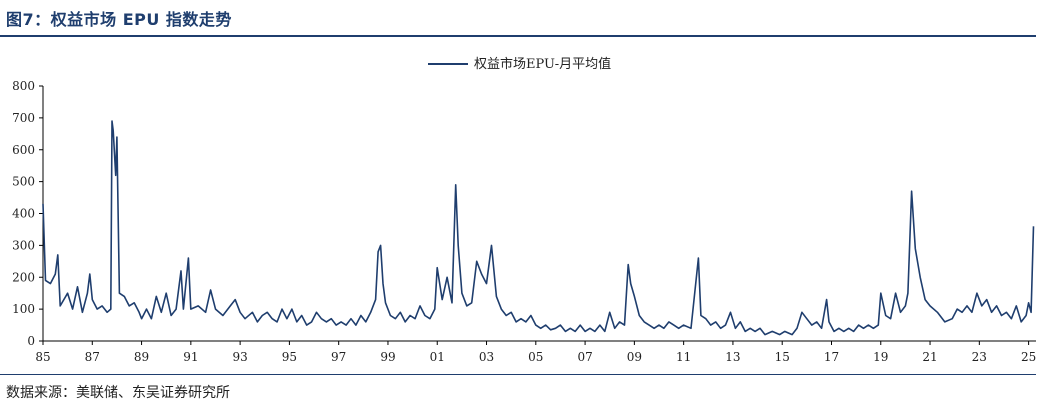  What do you see at coordinates (141, 357) in the screenshot?
I see `x-tick-label: 89` at bounding box center [141, 357].